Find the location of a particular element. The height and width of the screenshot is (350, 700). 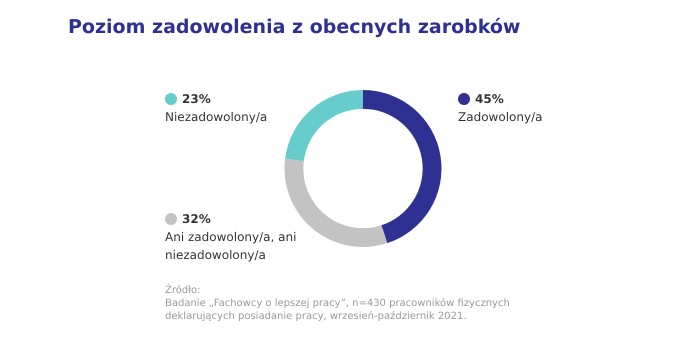

chart-title: Poziom zadowolenia z obecnych zarobków is located at coordinates (294, 27).